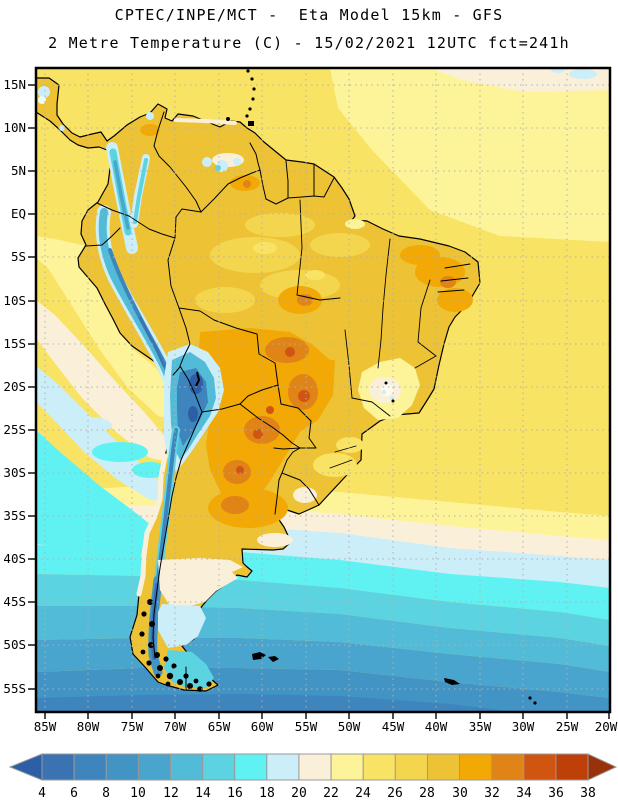 This screenshot has width=618, height=800. Describe the element at coordinates (556, 793) in the screenshot. I see `colorbar-tick-label: 36` at that location.